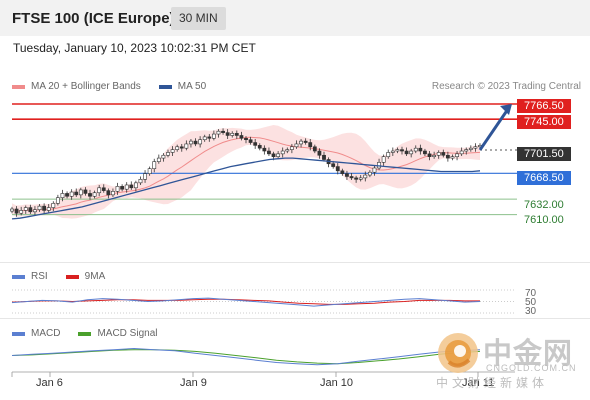  What do you see at coordinates (295, 318) in the screenshot?
I see `panel-divider-macd` at bounding box center [295, 318].